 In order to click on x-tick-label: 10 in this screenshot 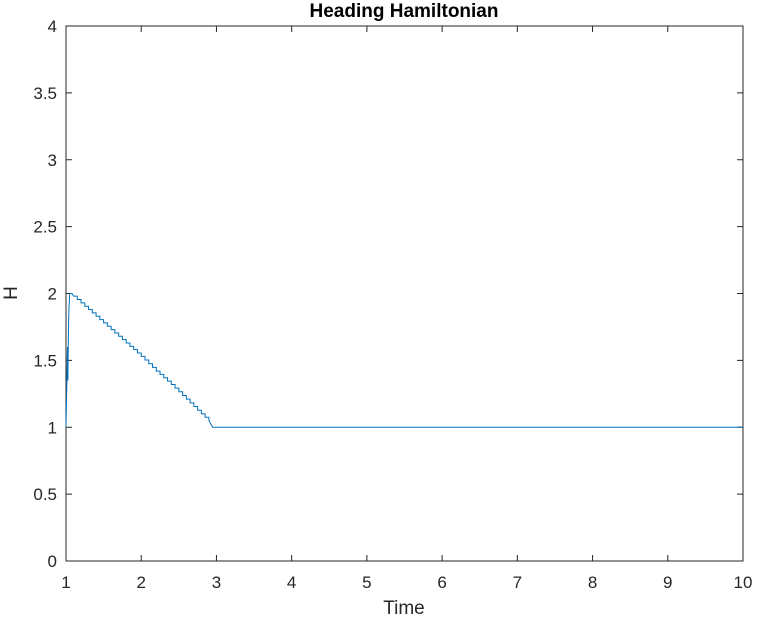, I will do `click(743, 582)`.